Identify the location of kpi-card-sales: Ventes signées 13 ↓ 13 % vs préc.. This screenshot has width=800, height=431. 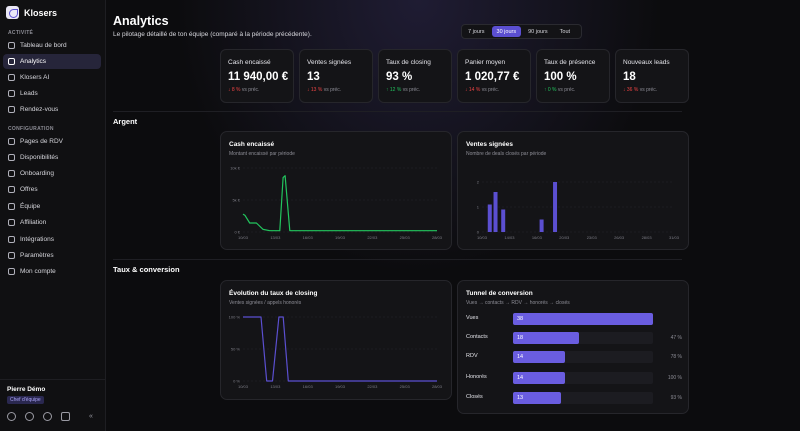
(336, 76).